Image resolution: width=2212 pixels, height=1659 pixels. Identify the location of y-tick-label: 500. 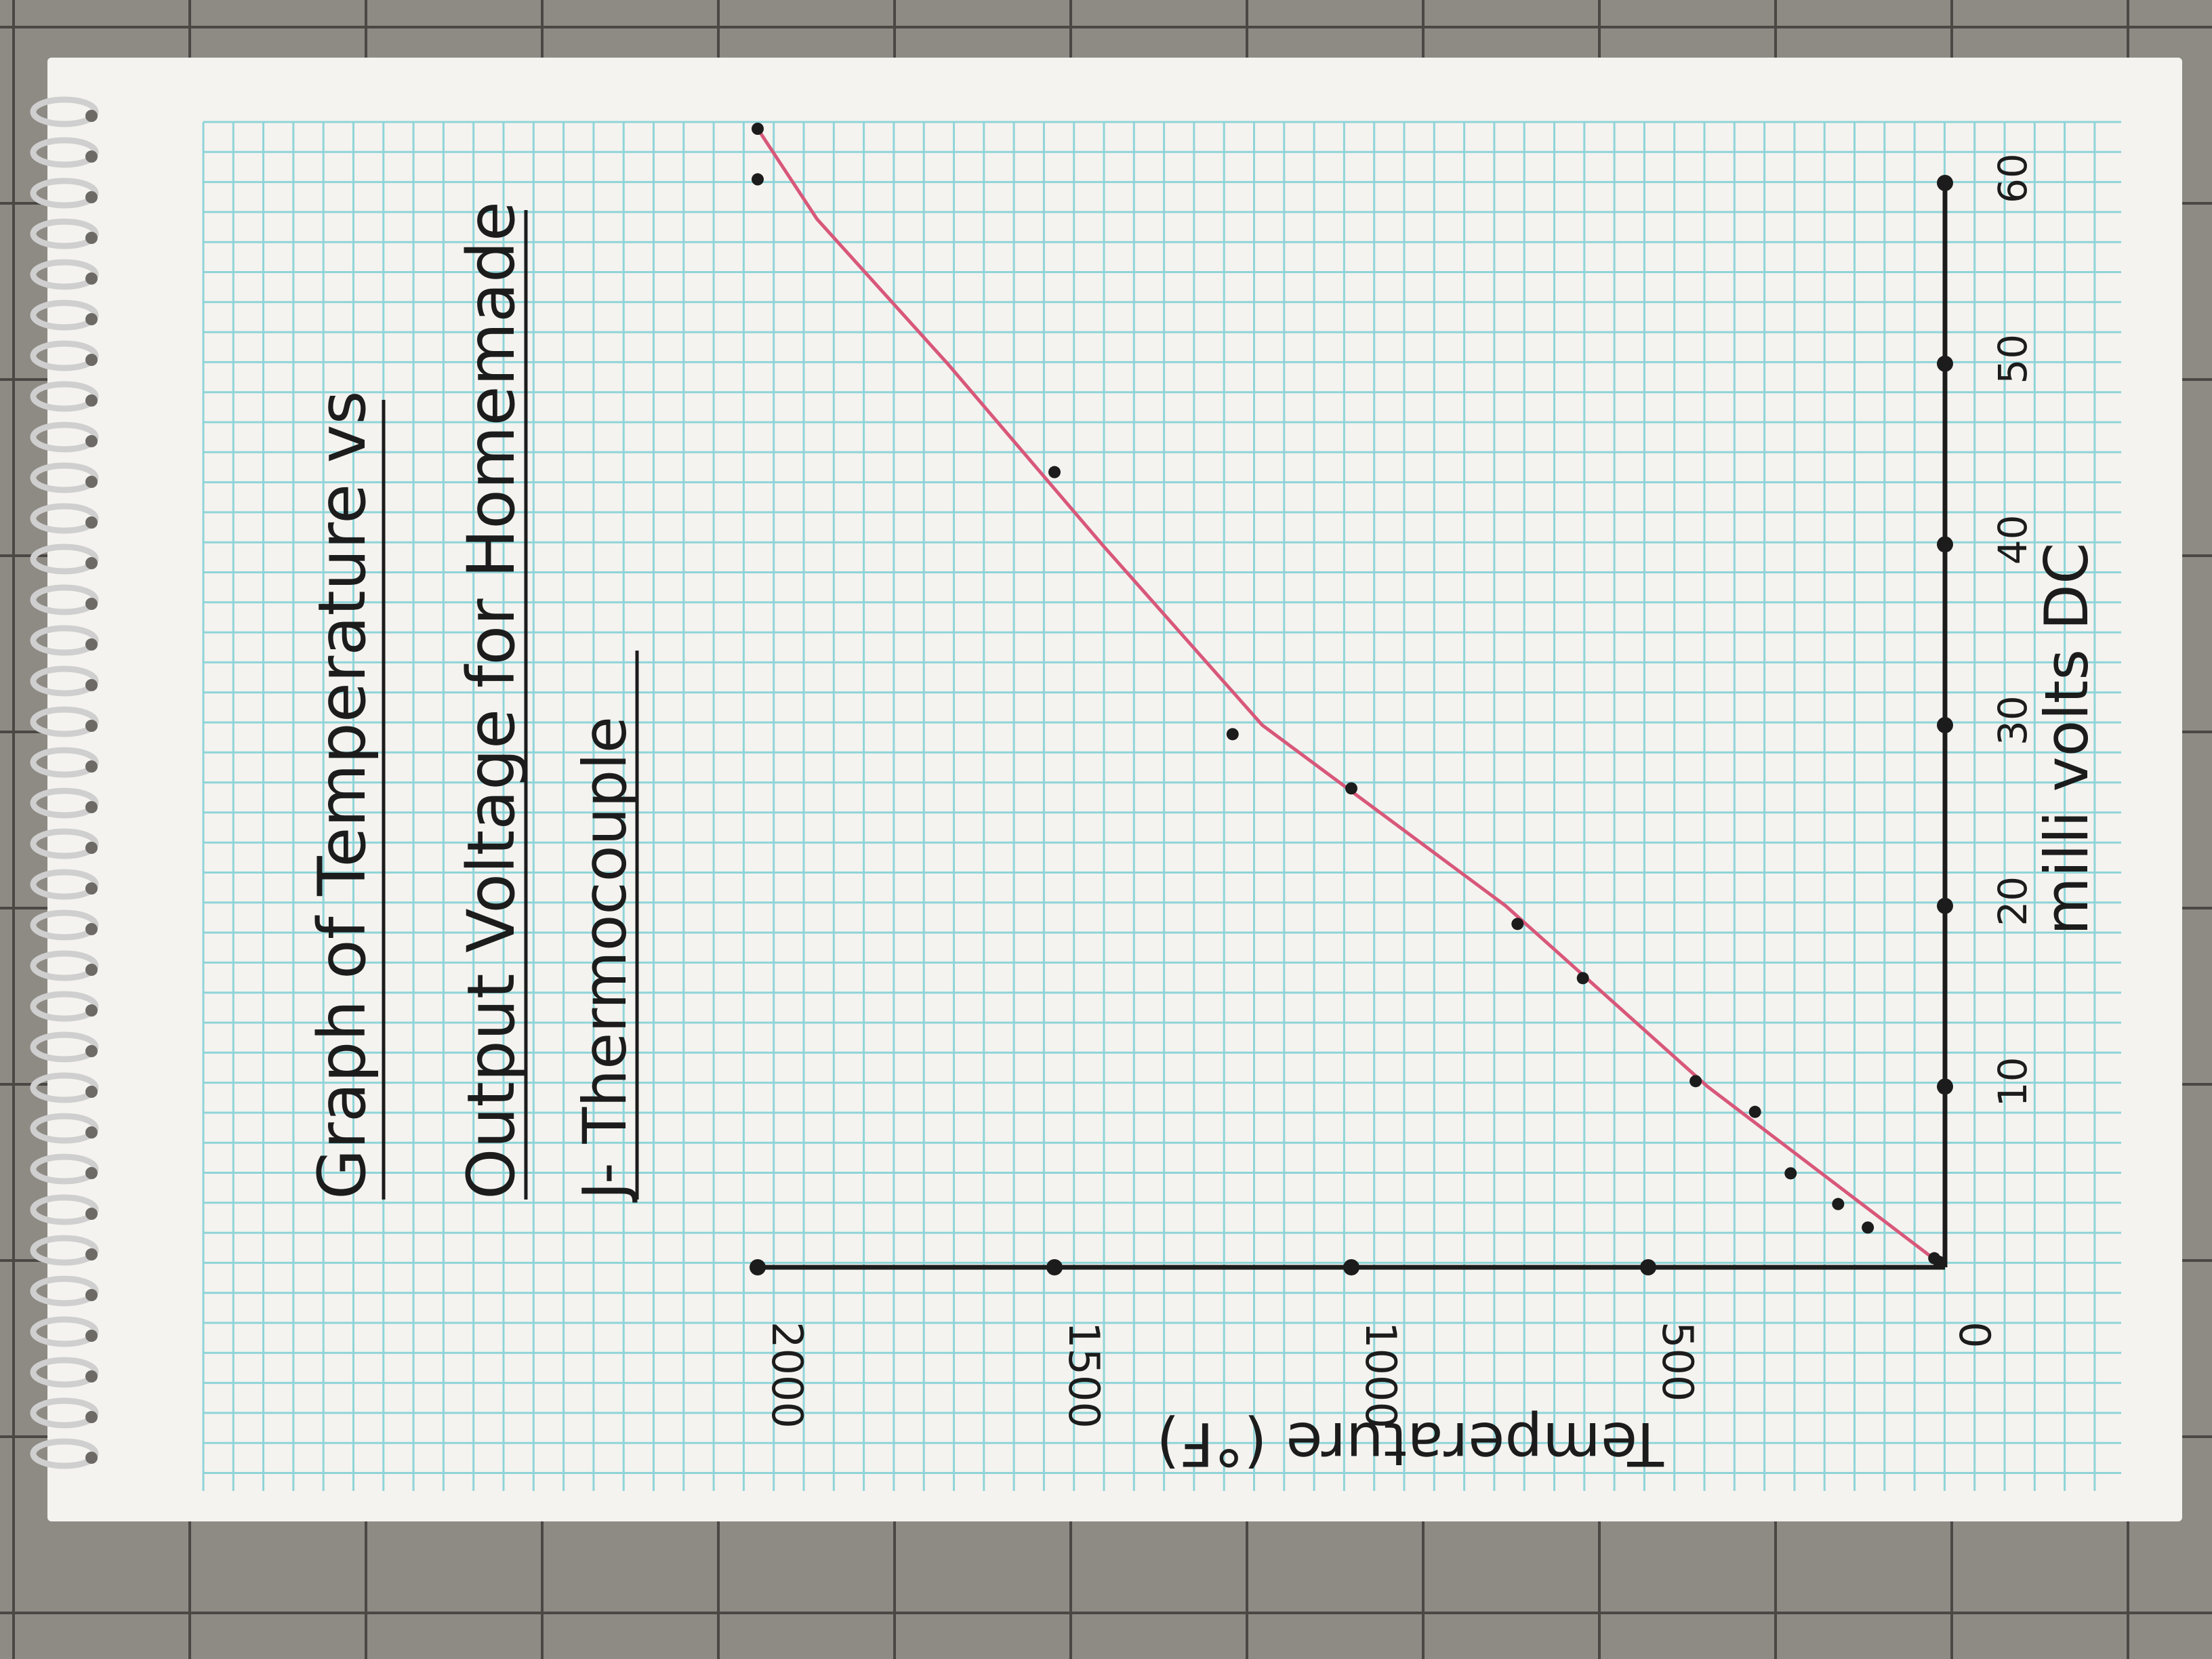
(1677, 1361).